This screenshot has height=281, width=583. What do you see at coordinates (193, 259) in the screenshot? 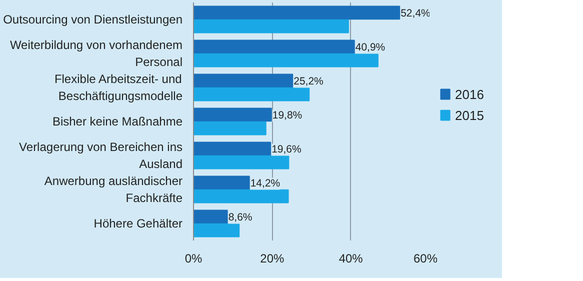
I see `x-tick-label: 0%` at bounding box center [193, 259].